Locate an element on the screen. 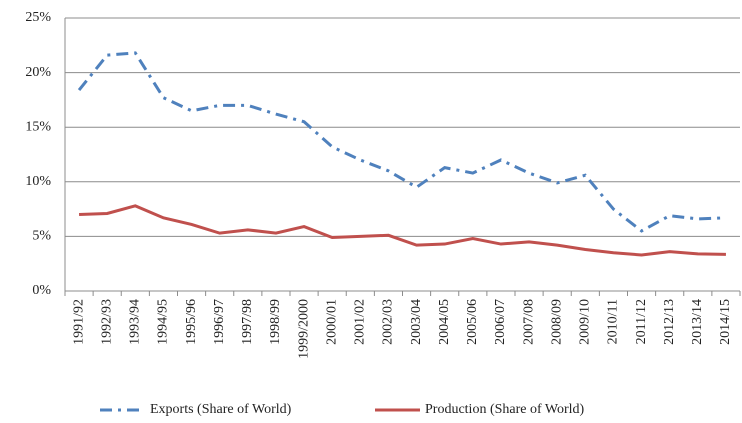  x-tick-label: 2000/01 is located at coordinates (331, 322).